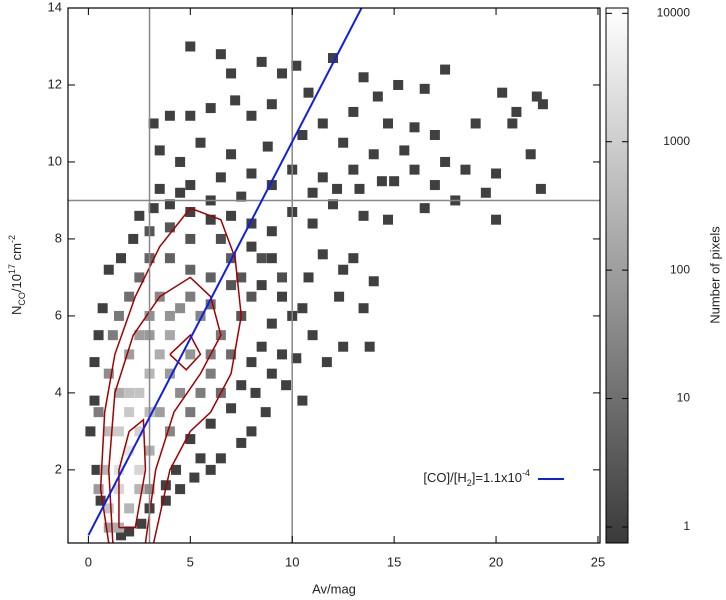 Image resolution: width=726 pixels, height=600 pixels. I want to click on colorbar-tick-label: 1000, so click(676, 141).